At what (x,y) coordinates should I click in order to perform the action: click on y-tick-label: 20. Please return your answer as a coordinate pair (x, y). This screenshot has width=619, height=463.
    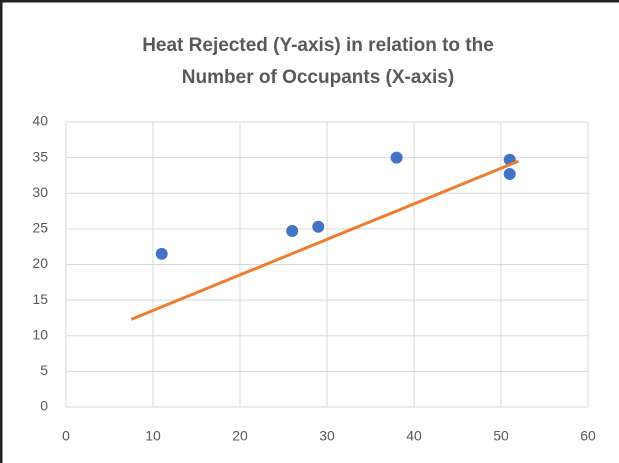
    Looking at the image, I should click on (40, 263).